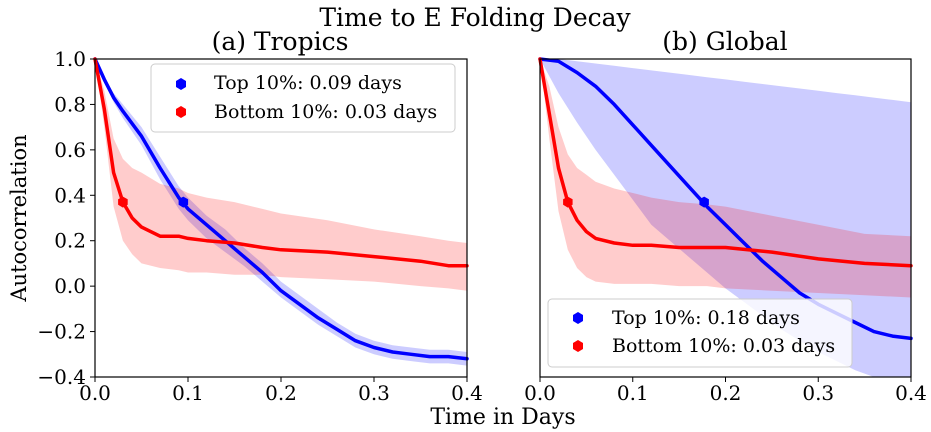  Describe the element at coordinates (70, 241) in the screenshot. I see `y-tick-label: 0.2` at that location.